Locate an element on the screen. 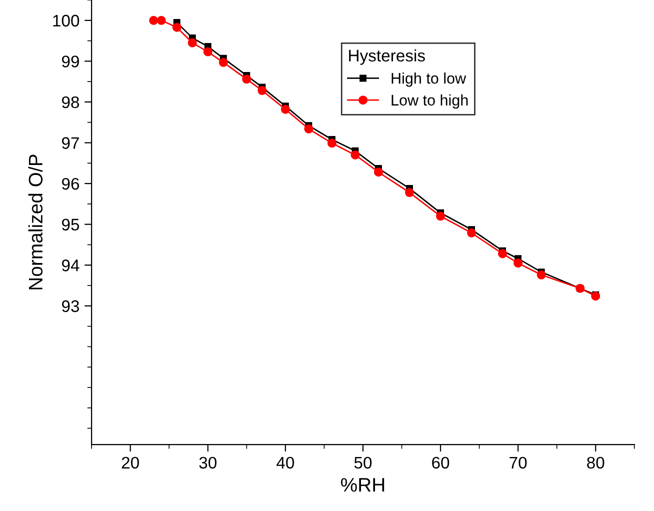 Image resolution: width=654 pixels, height=511 pixels. legend-title: Hysteresis is located at coordinates (387, 57).